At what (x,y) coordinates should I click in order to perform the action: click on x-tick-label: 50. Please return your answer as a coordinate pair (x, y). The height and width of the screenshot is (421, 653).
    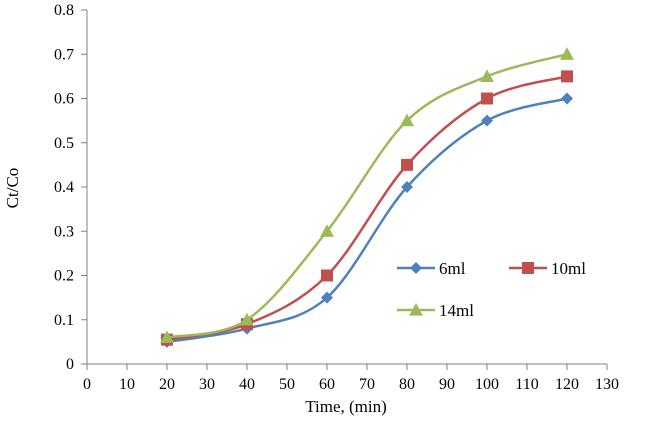
    Looking at the image, I should click on (287, 384).